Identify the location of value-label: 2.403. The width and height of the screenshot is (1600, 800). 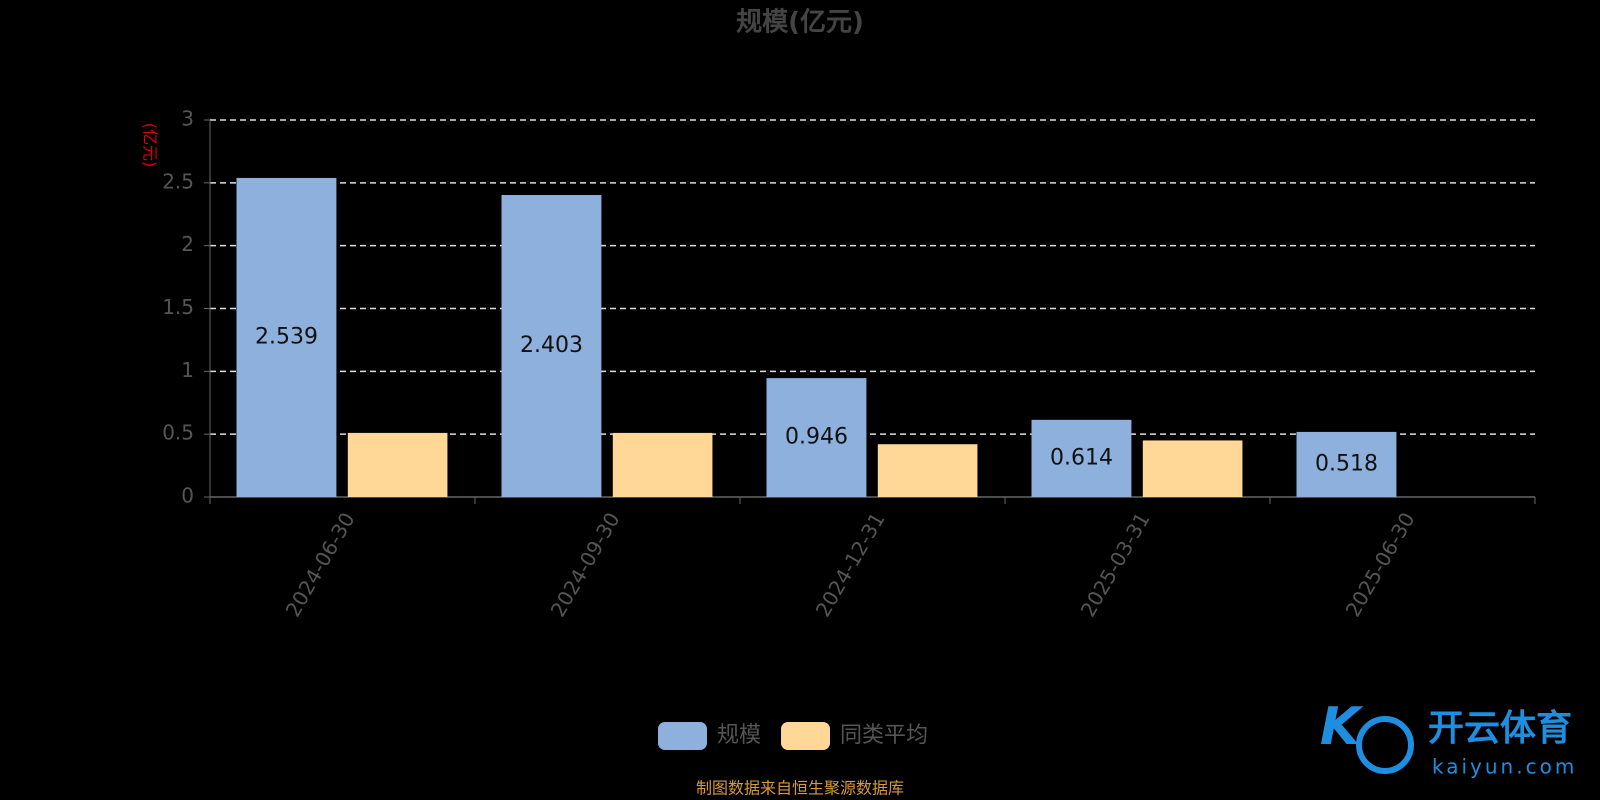
(551, 345).